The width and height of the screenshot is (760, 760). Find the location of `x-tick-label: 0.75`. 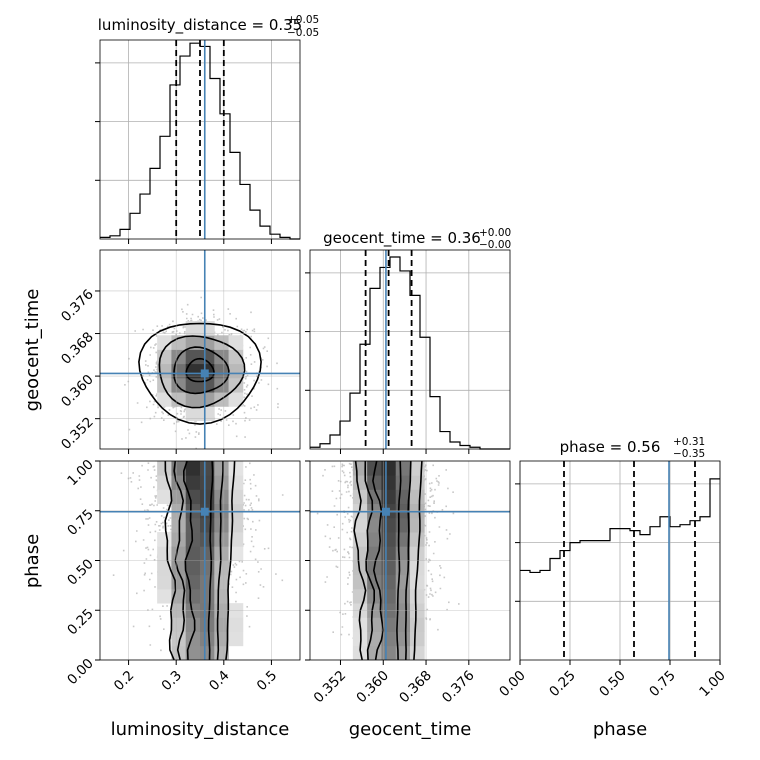

x-tick-label: 0.75 is located at coordinates (662, 684).